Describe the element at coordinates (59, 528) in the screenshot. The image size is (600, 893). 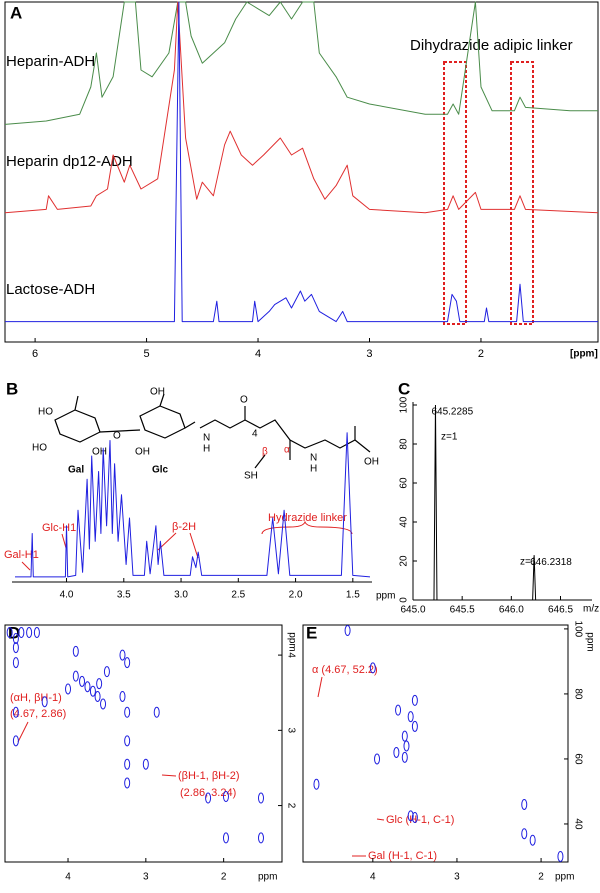
I see `peak-label: Glc-H1` at that location.